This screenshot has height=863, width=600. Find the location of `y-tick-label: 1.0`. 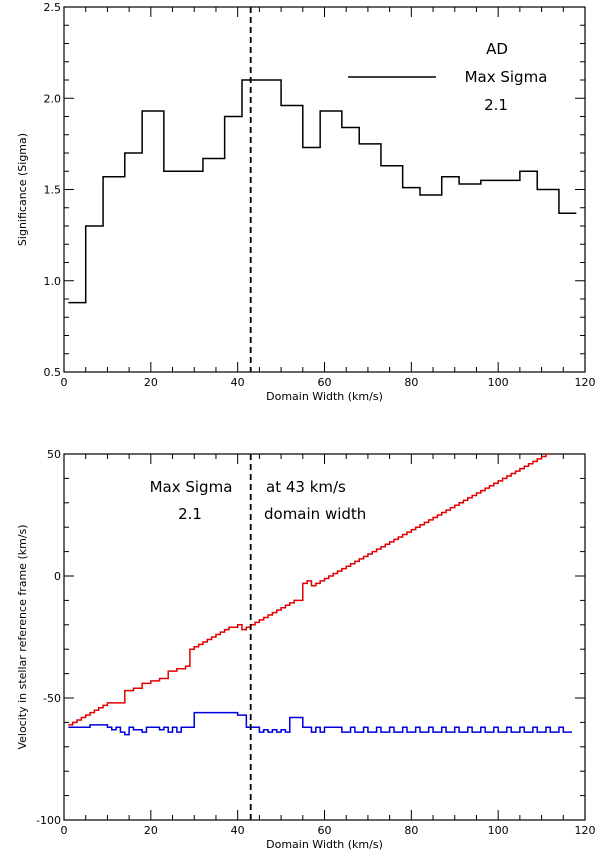

y-tick-label: 1.0 is located at coordinates (53, 281).